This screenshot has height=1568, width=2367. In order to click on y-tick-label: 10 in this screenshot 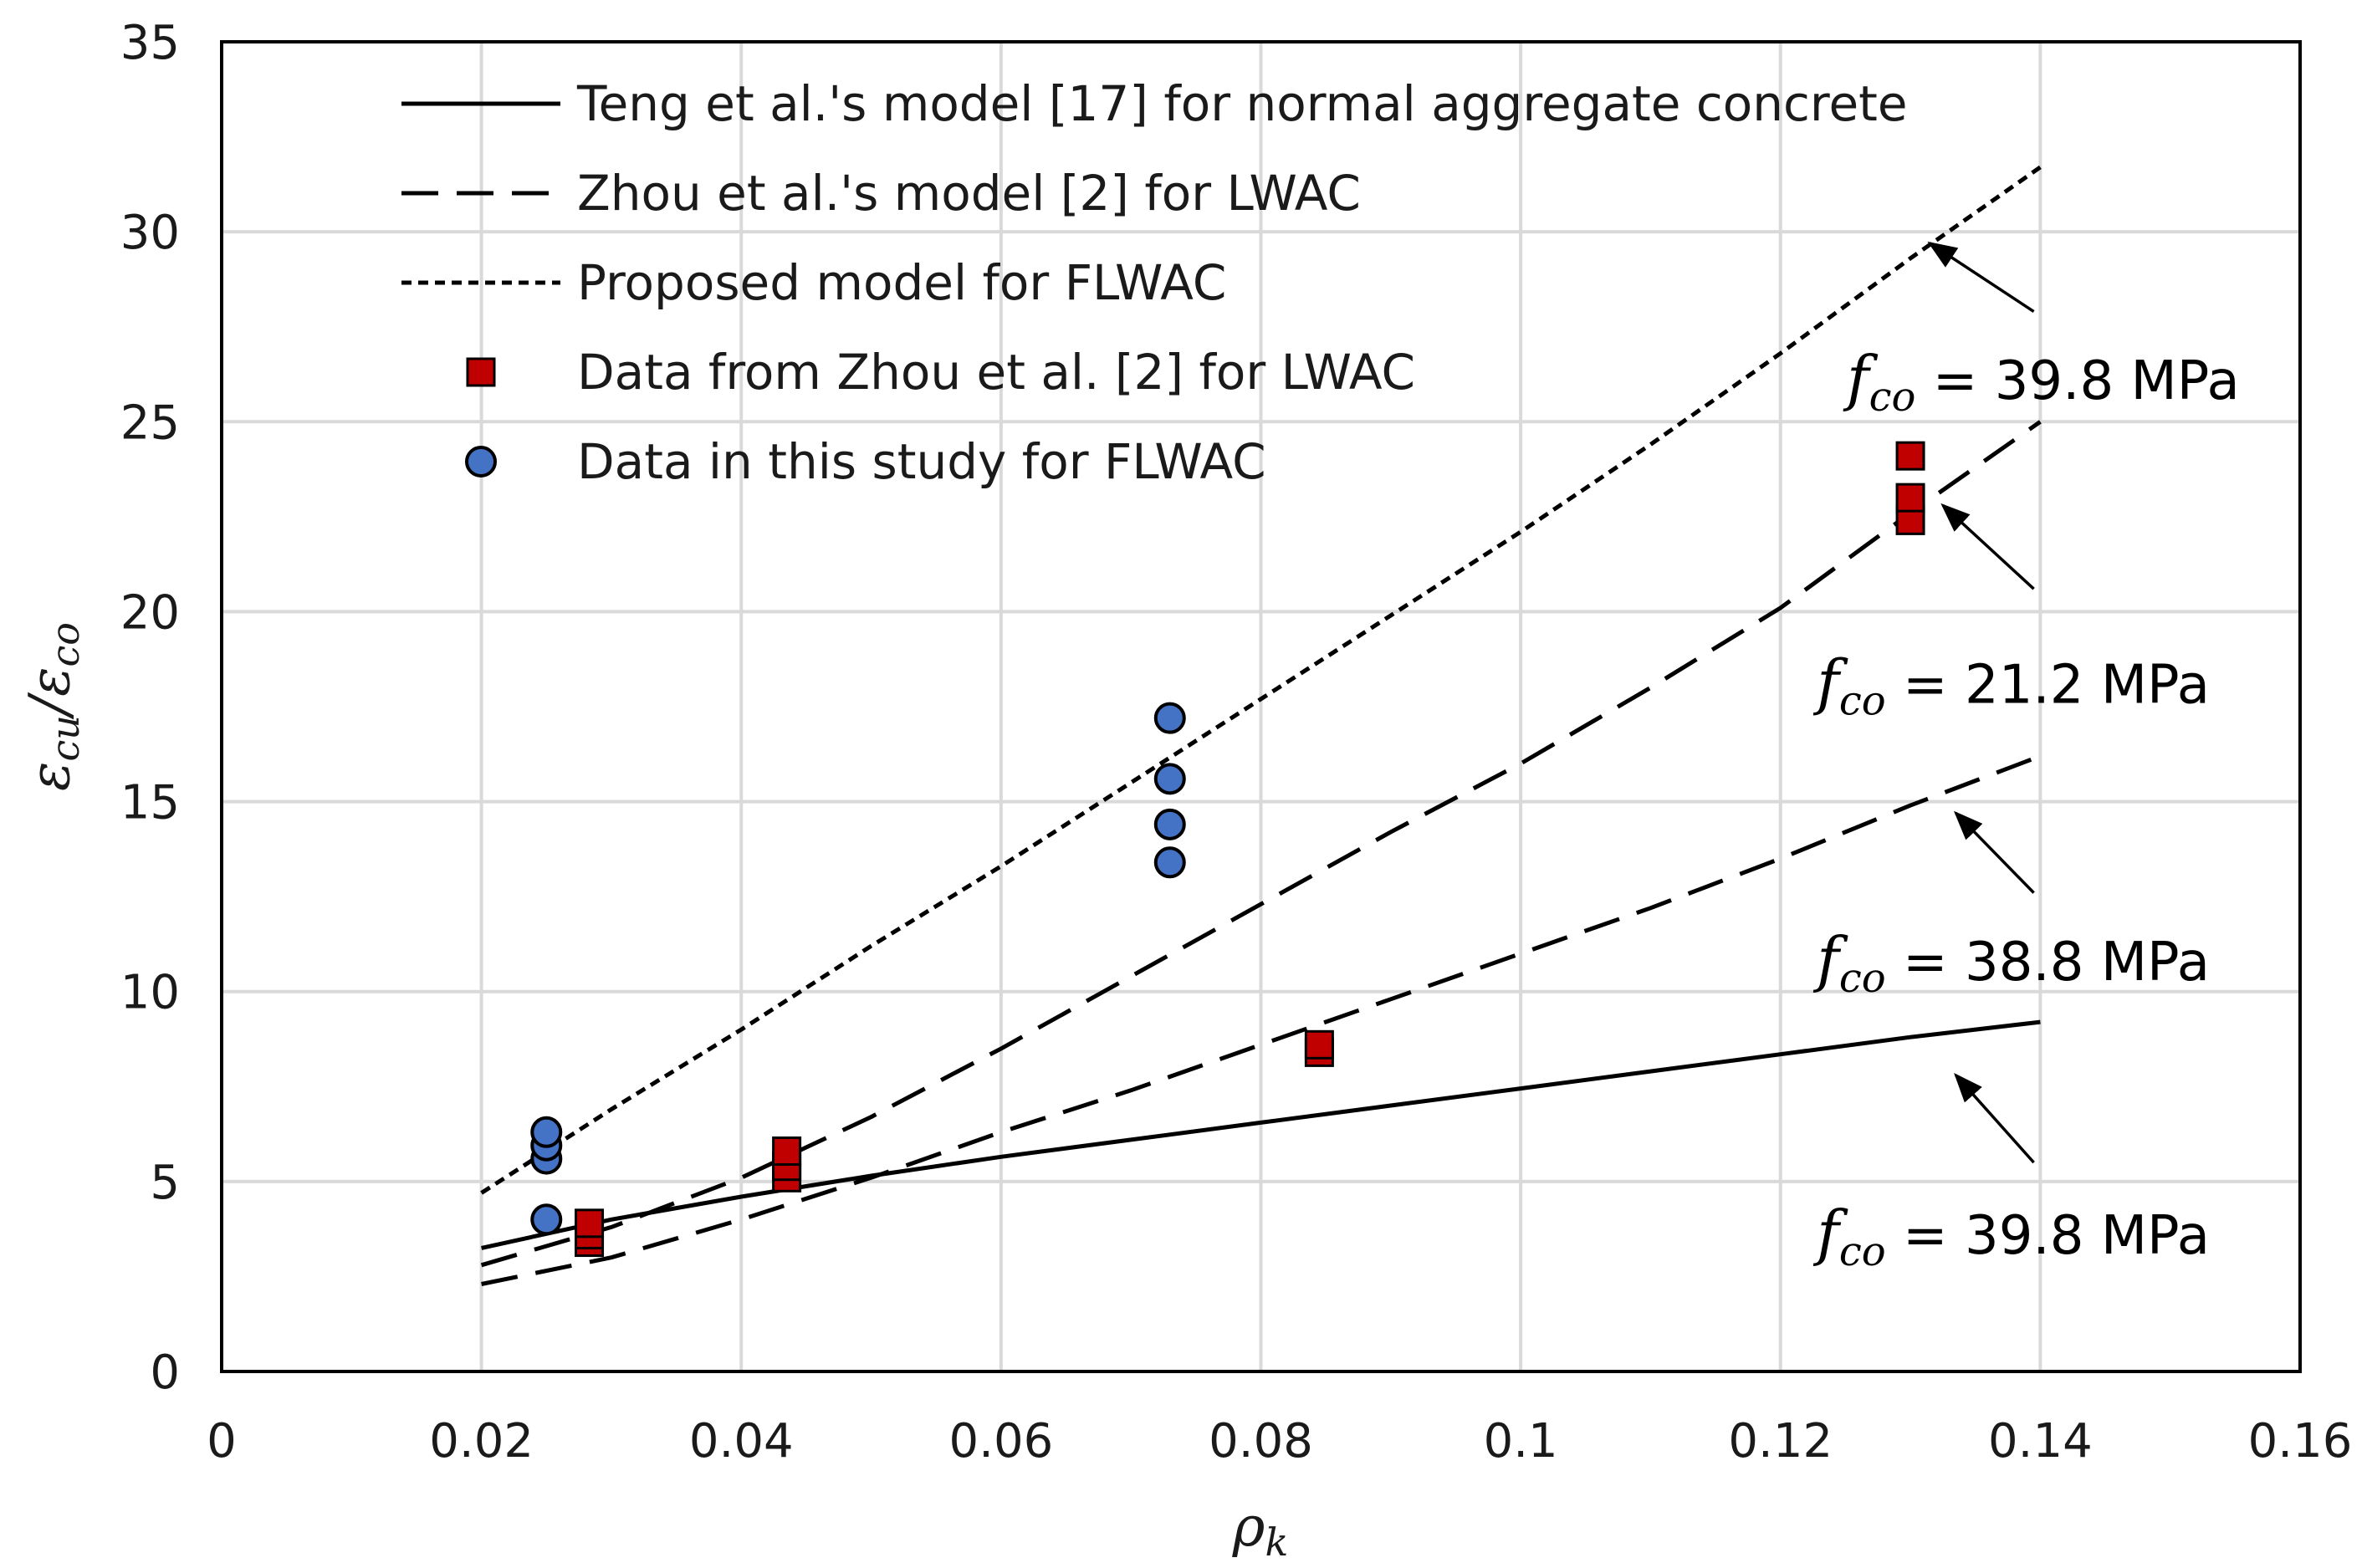, I will do `click(150, 993)`.